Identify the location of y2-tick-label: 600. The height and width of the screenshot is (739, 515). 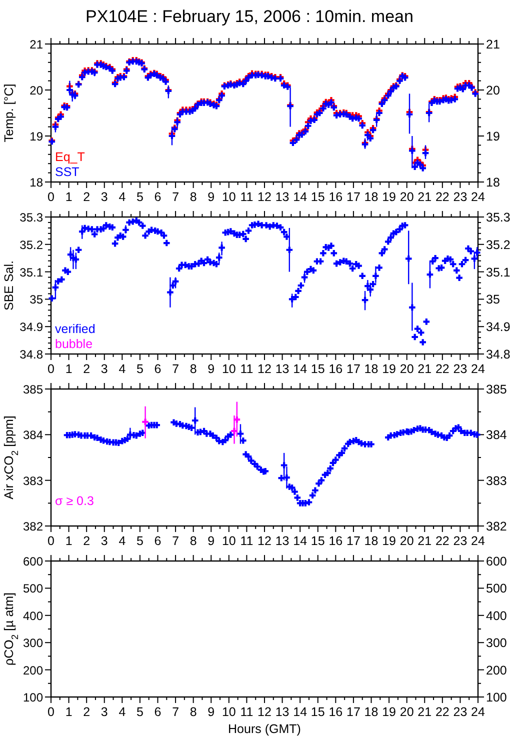
(496, 561).